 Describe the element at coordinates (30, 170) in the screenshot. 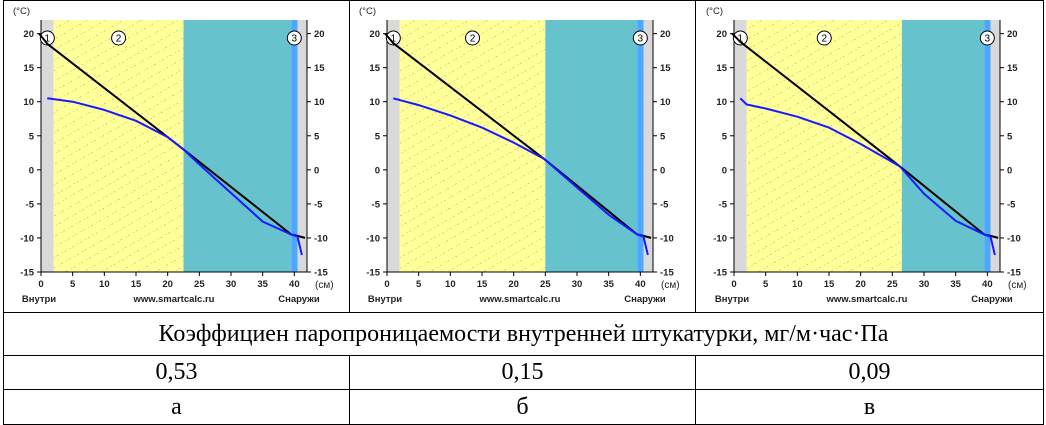

I see `y-tick-label-left: 0` at that location.